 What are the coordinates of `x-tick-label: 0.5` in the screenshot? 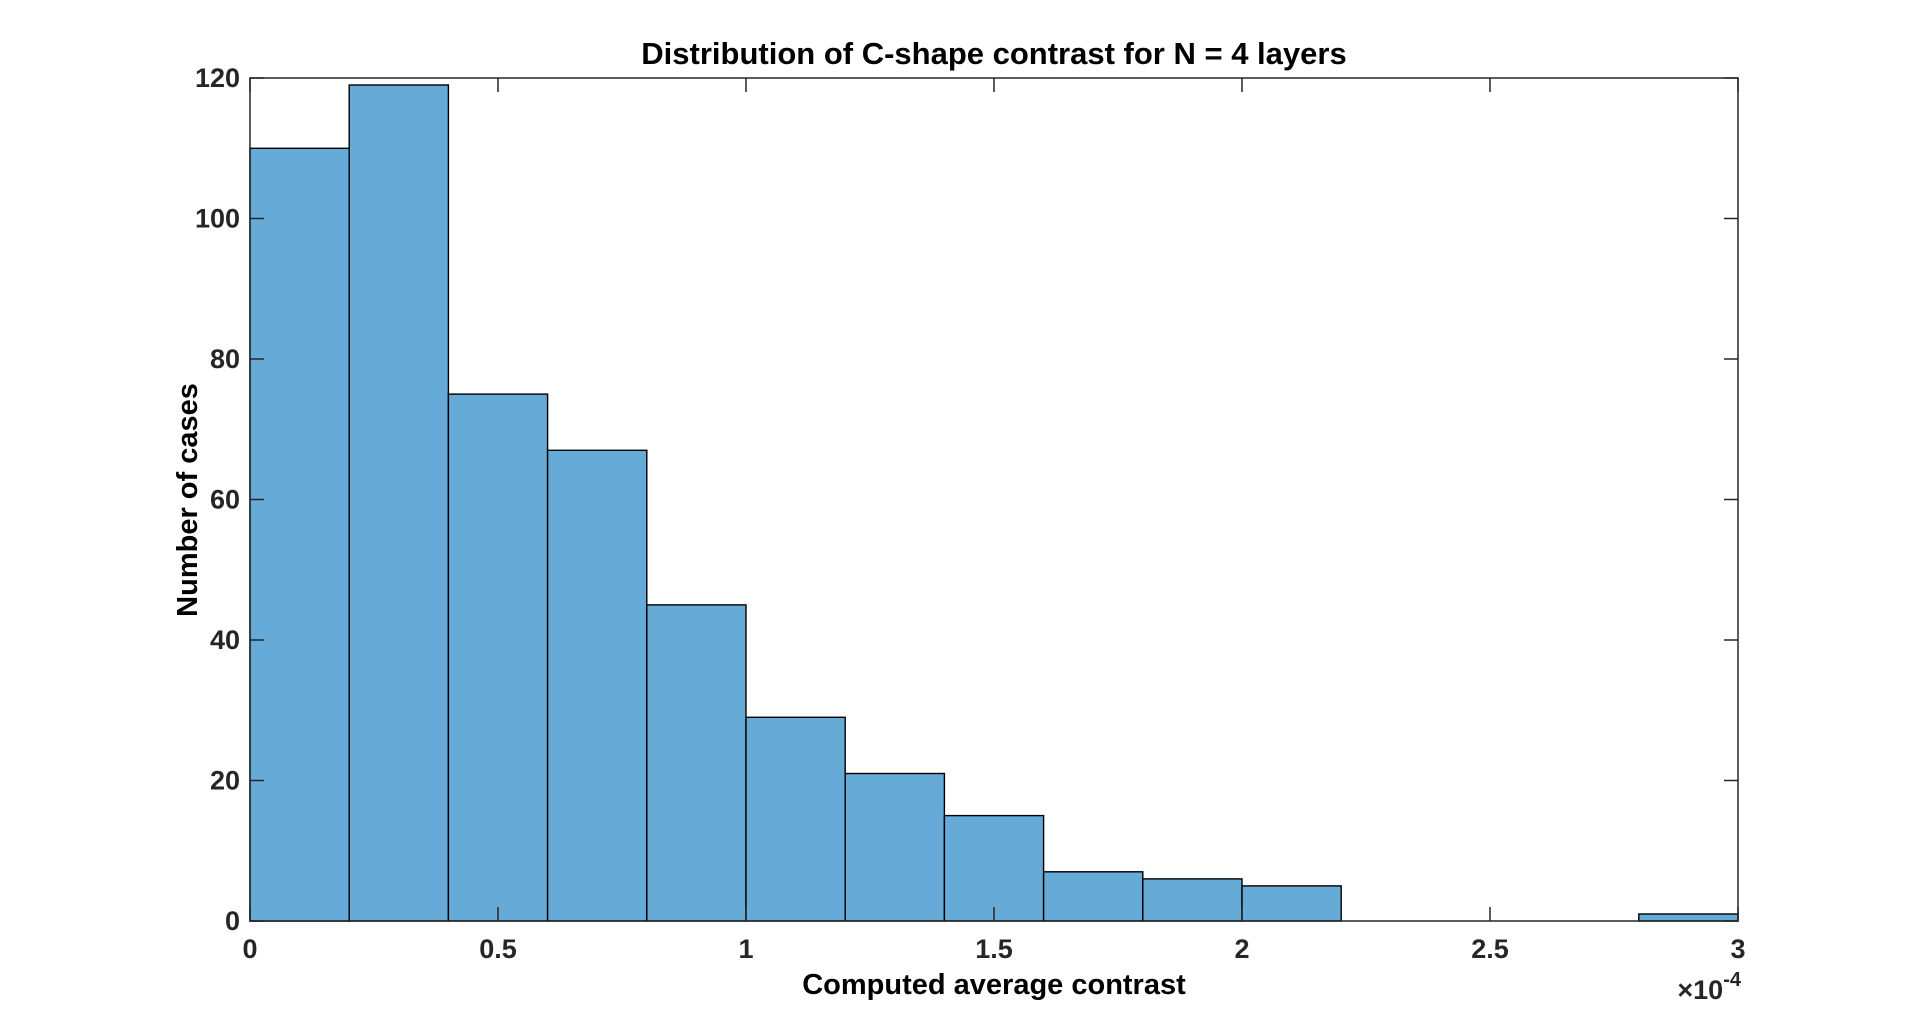 It's located at (498, 949).